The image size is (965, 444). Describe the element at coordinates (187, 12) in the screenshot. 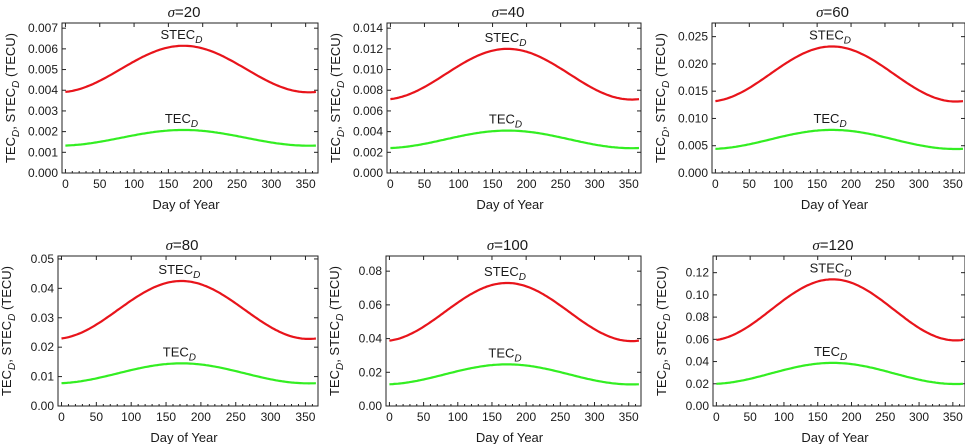

I see `title-sigma-value: =20` at that location.